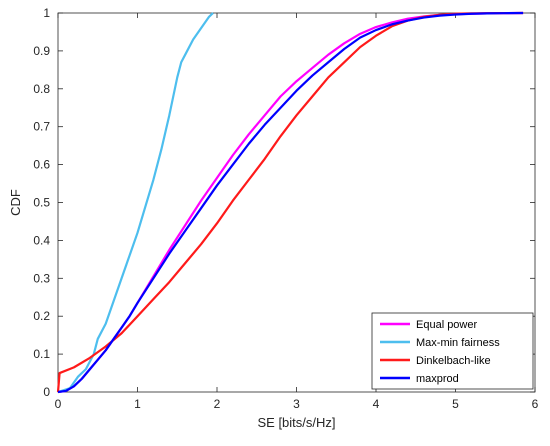  Describe the element at coordinates (446, 325) in the screenshot. I see `legend-label-equal-power: Equal power` at that location.